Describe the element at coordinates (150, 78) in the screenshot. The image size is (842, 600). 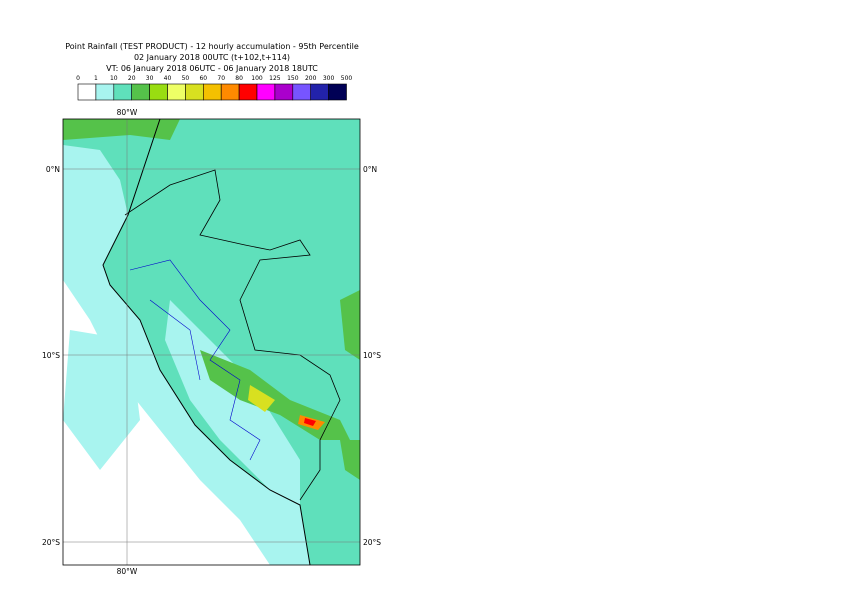
I see `legend-label: 30` at that location.